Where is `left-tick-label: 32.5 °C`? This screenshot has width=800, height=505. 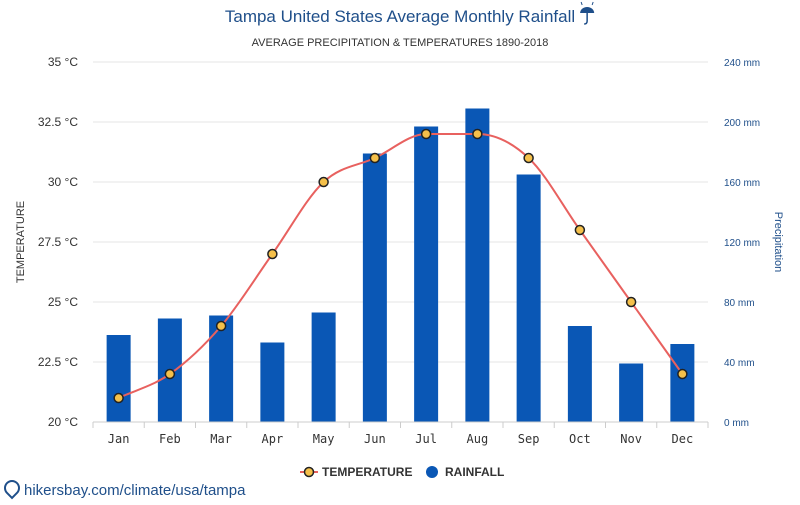
left-tick-label: 32.5 °C is located at coordinates (58, 122).